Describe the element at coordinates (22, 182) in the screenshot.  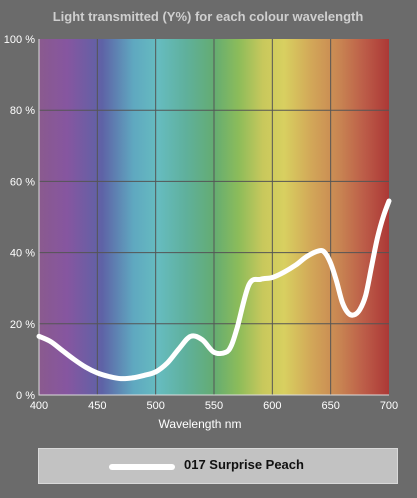
I see `y-tick-label: 60 %` at that location.